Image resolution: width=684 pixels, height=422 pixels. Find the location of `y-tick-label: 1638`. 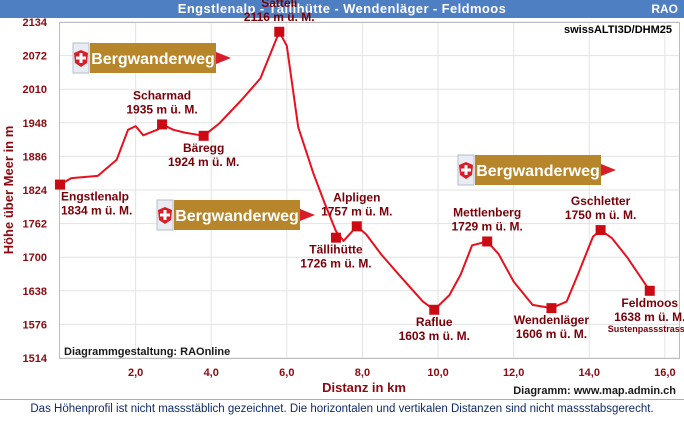

y-tick-label: 1638 is located at coordinates (35, 292).